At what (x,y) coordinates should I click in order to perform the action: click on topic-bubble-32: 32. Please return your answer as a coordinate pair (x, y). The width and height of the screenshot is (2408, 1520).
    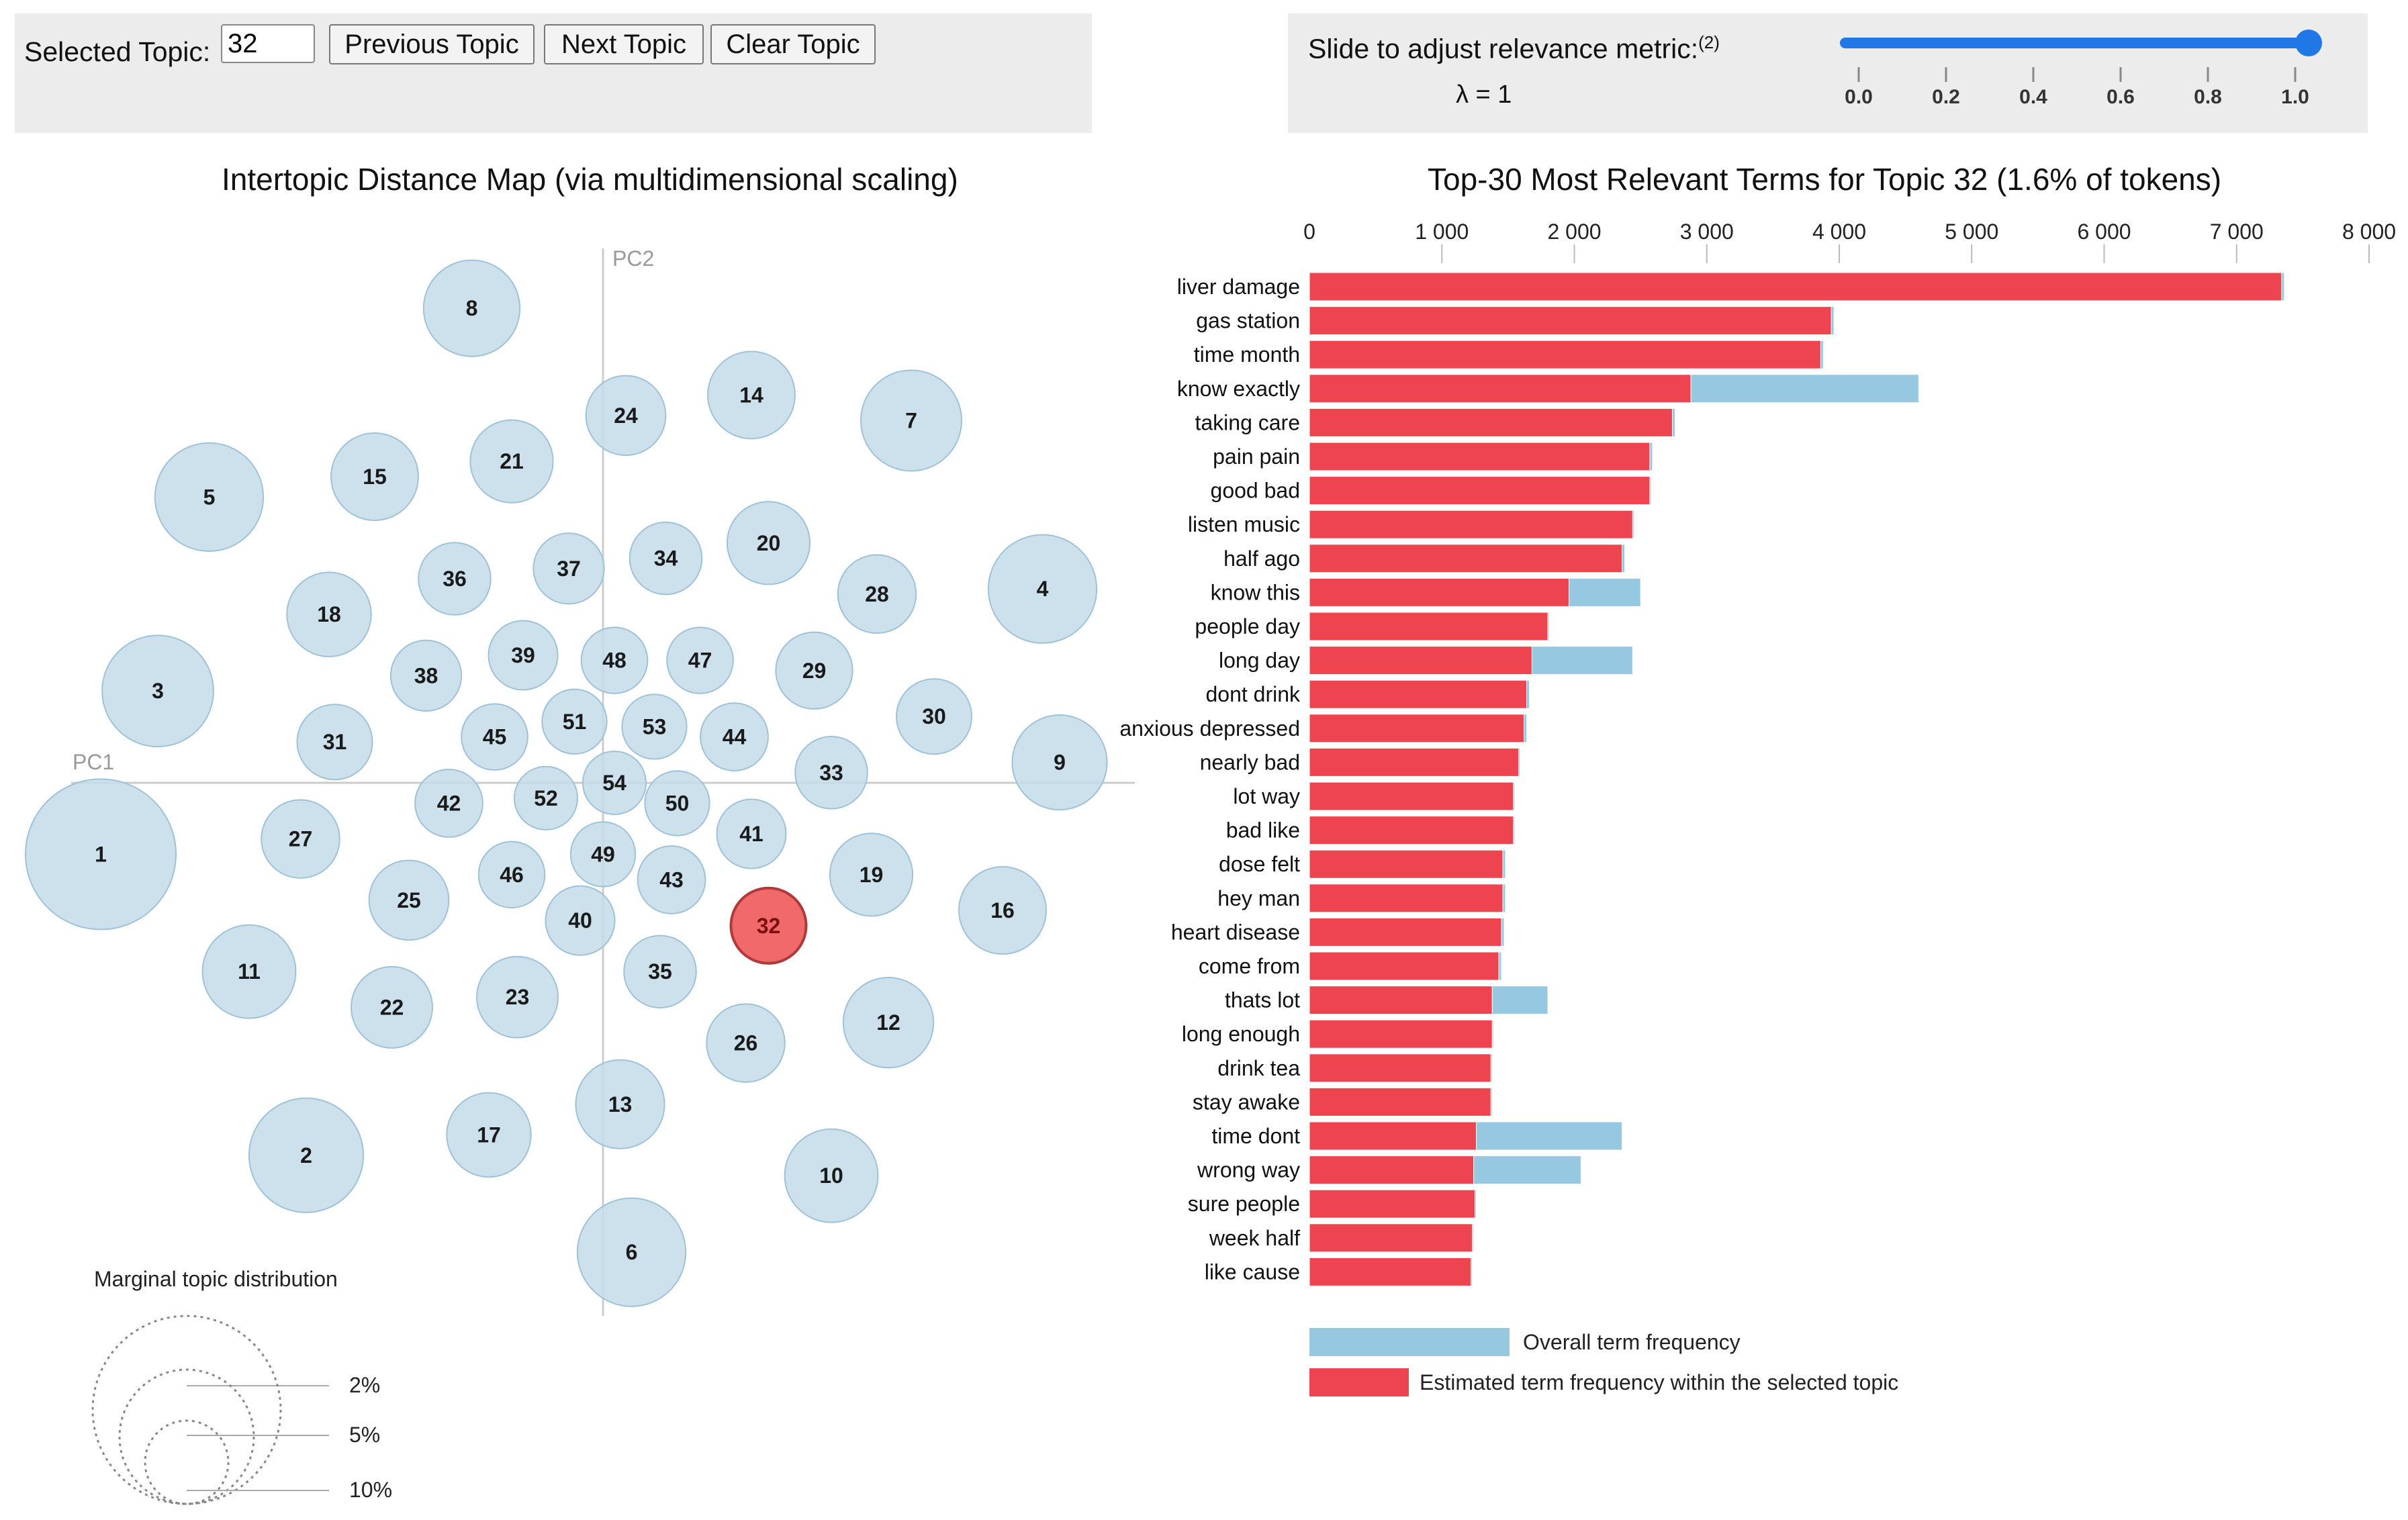
    Looking at the image, I should click on (768, 925).